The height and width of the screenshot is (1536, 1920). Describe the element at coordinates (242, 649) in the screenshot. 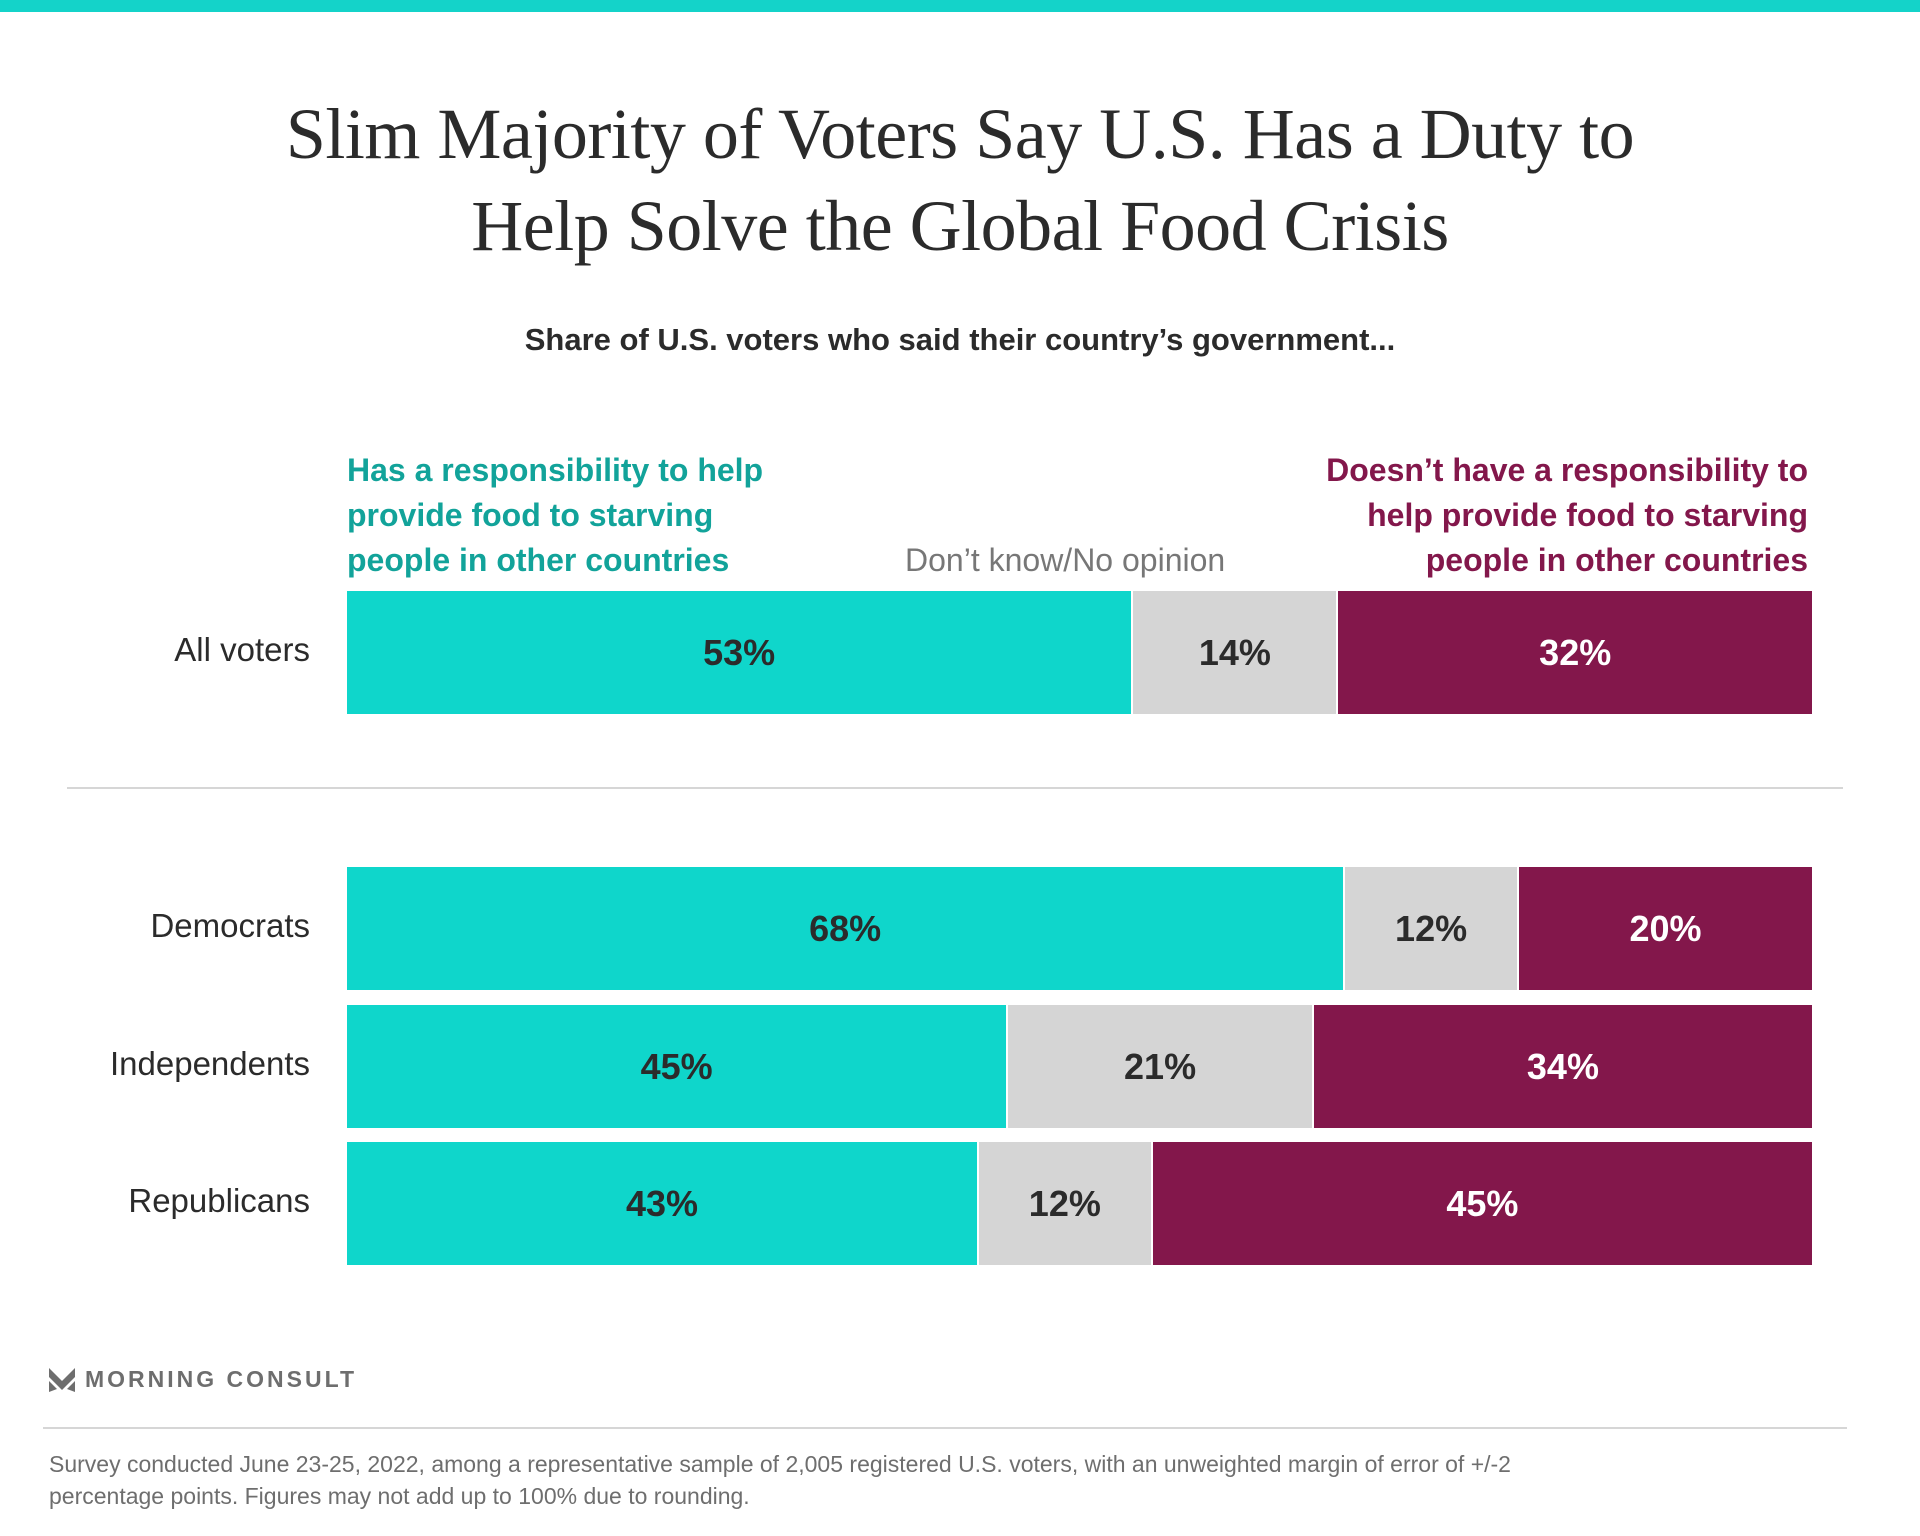

I see `row-label: All voters` at that location.